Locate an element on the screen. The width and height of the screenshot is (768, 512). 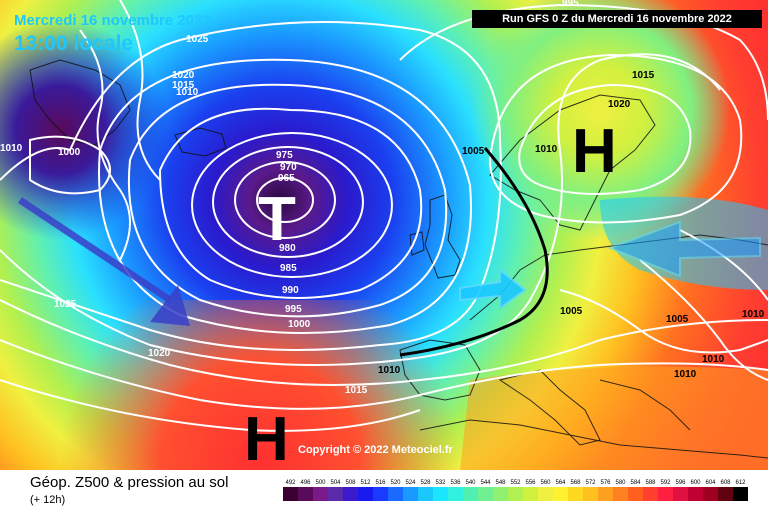
legend-value: 612 is located at coordinates (740, 483).